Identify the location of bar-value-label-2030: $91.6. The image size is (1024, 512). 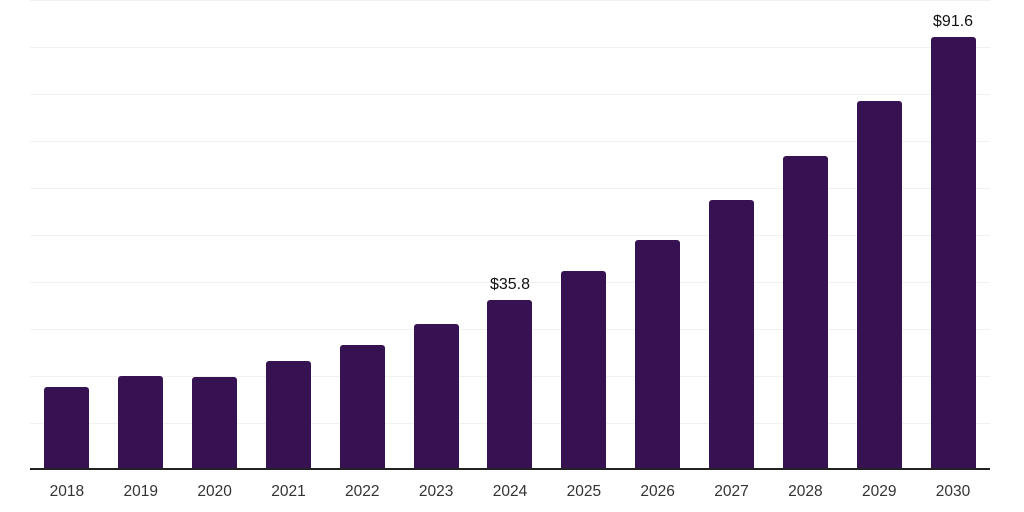
(953, 22).